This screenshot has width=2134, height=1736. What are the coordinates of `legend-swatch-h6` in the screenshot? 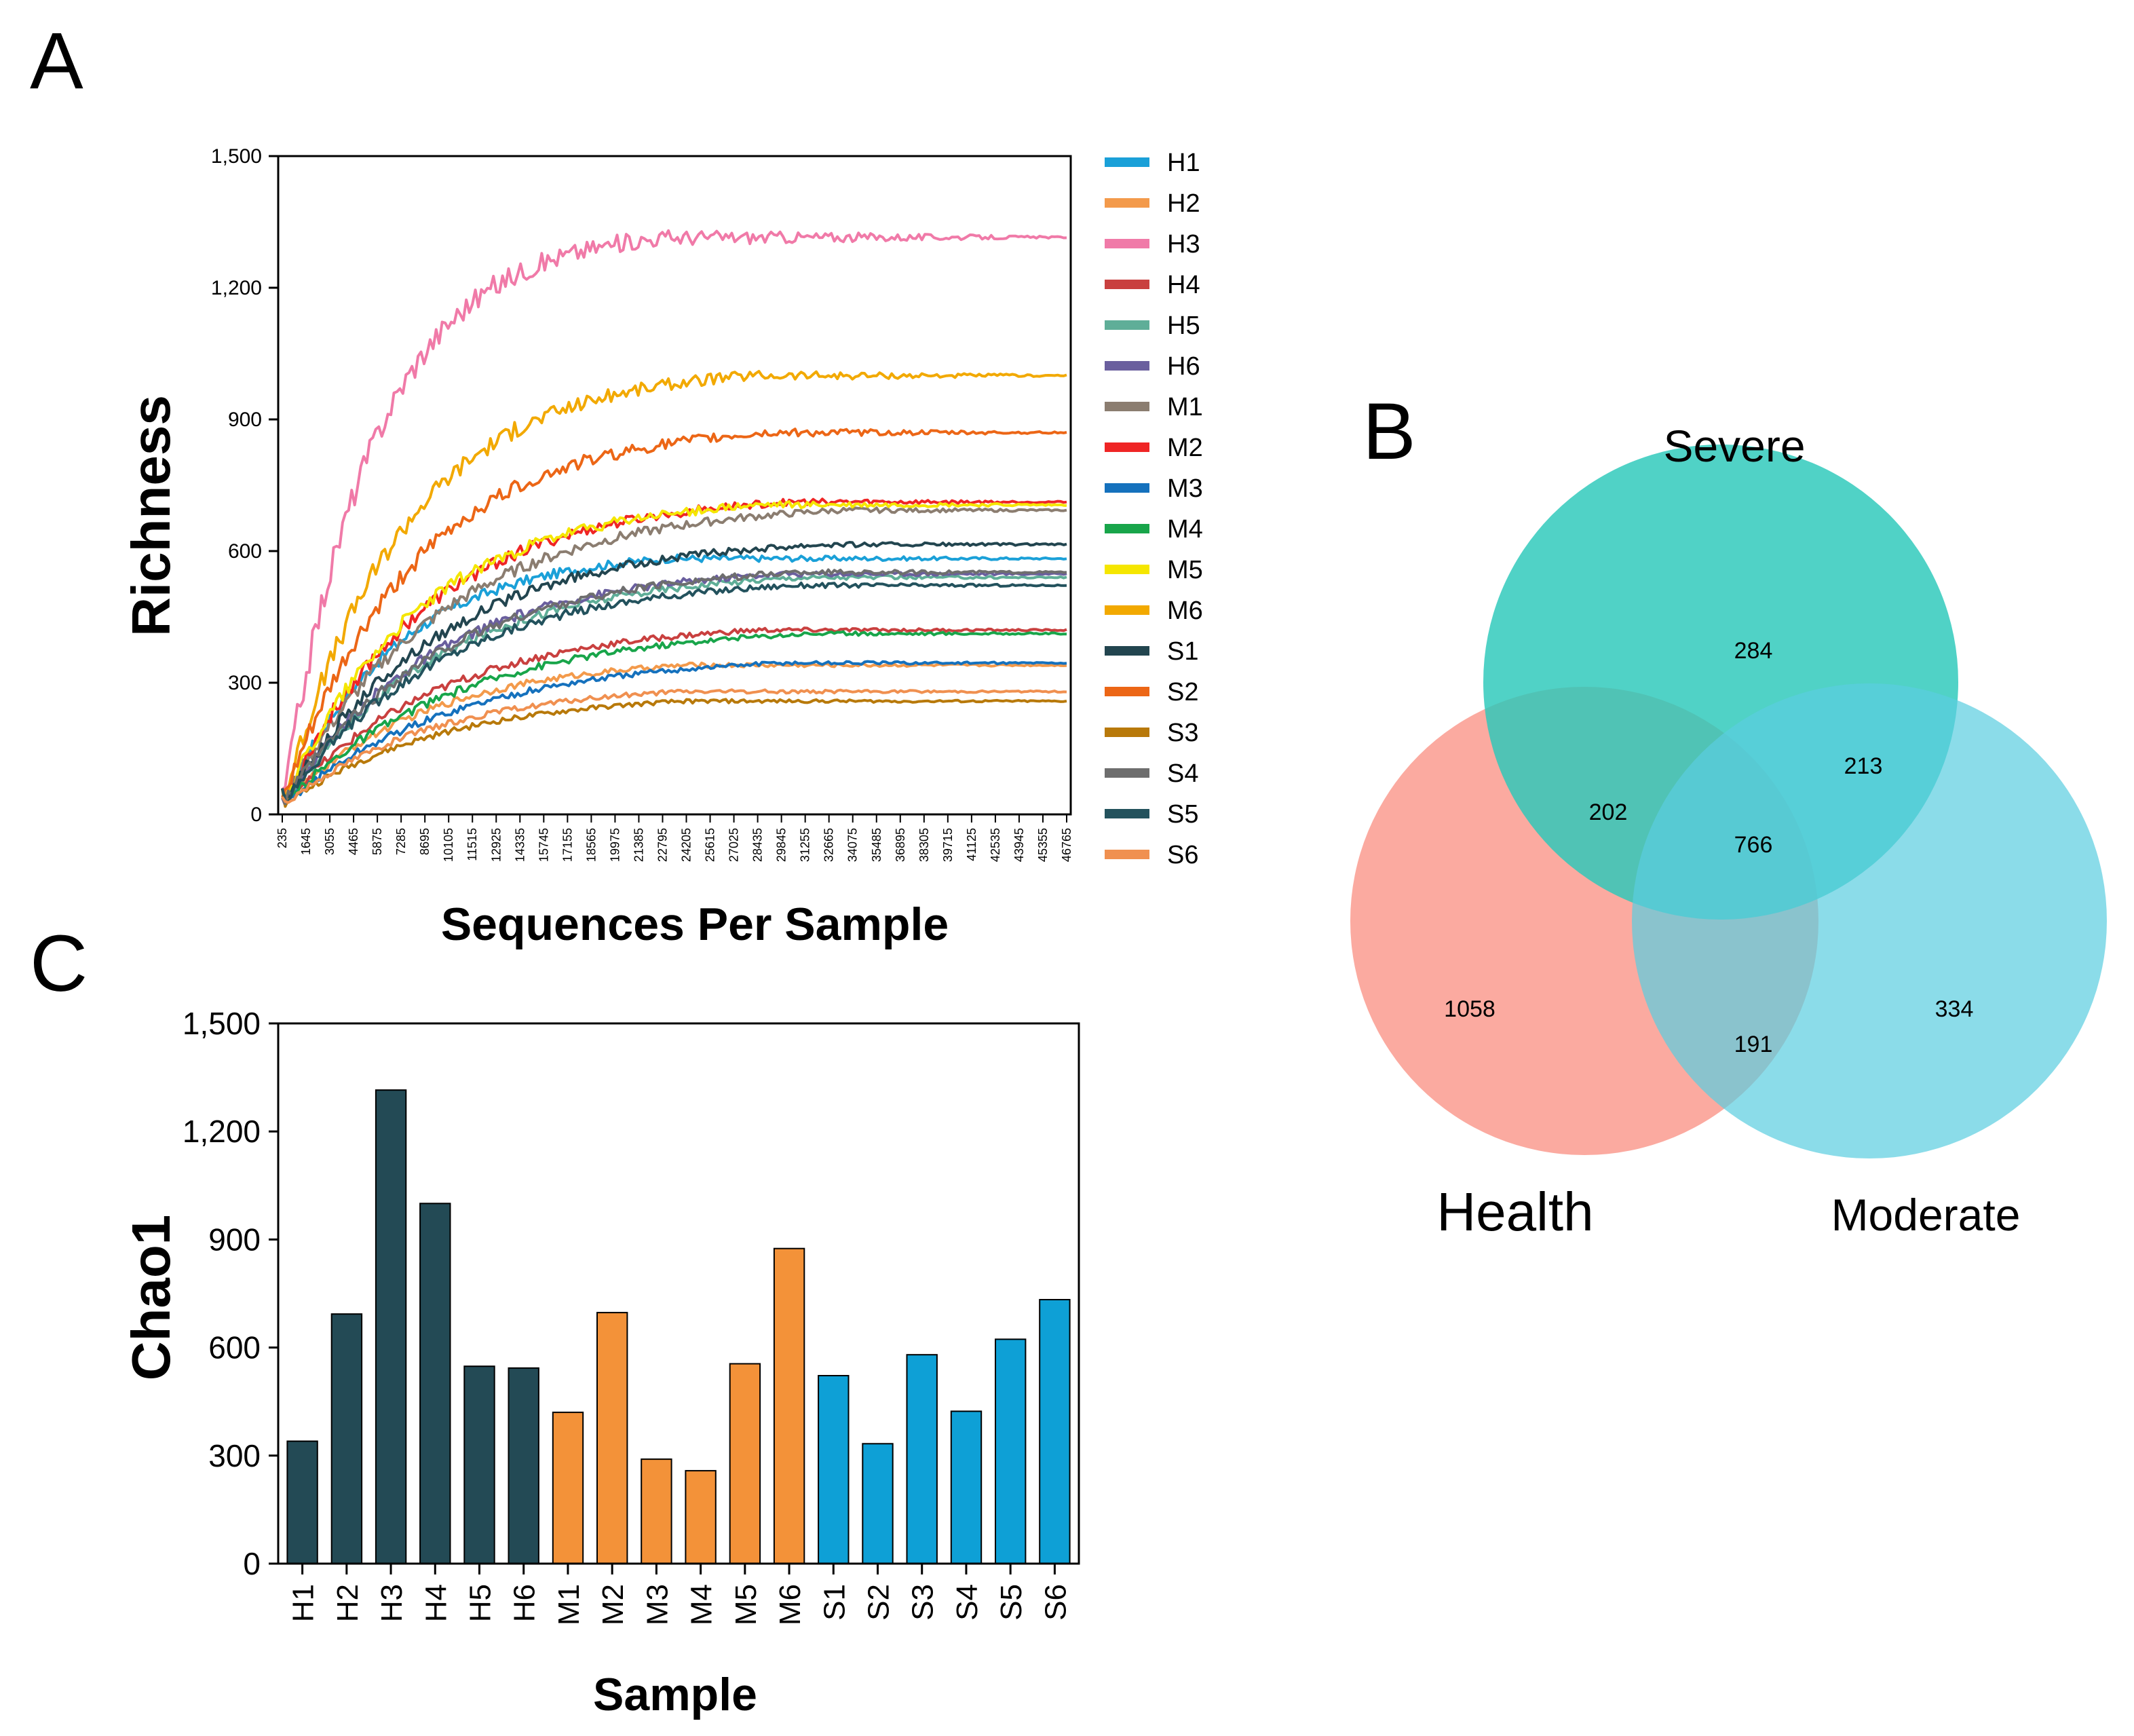 It's located at (1127, 366).